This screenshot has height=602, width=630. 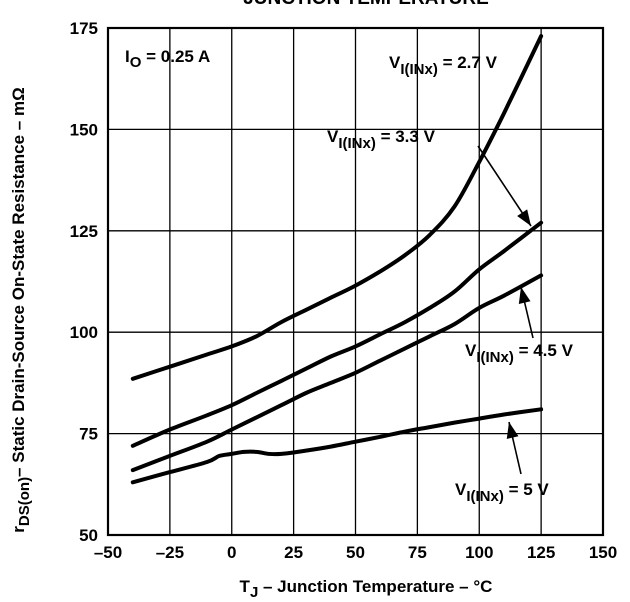 What do you see at coordinates (84, 129) in the screenshot?
I see `y-tick-label: 150` at bounding box center [84, 129].